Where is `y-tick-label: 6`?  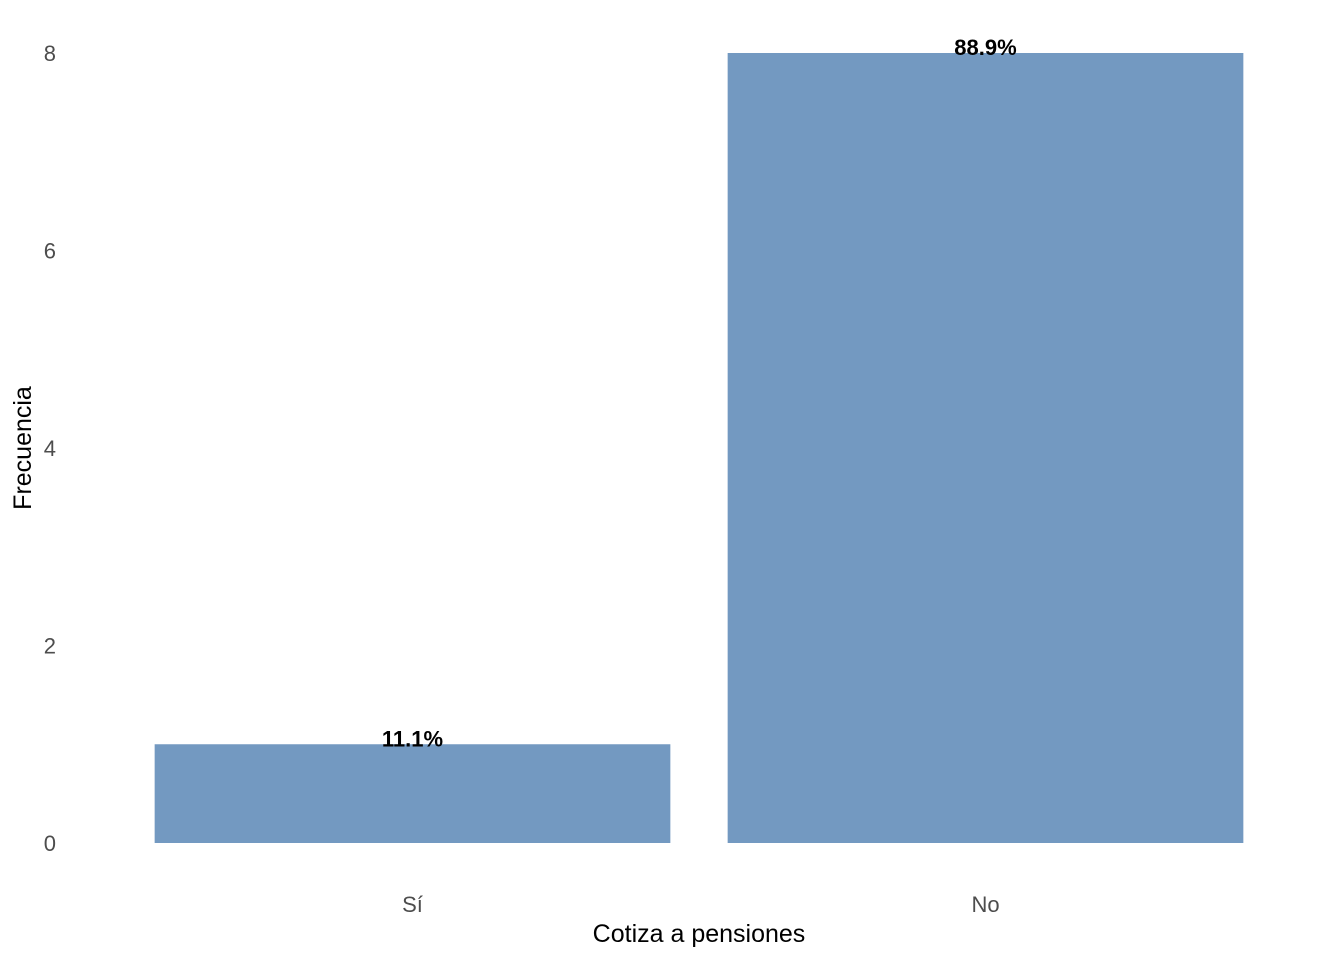 y-tick-label: 6 is located at coordinates (50, 251).